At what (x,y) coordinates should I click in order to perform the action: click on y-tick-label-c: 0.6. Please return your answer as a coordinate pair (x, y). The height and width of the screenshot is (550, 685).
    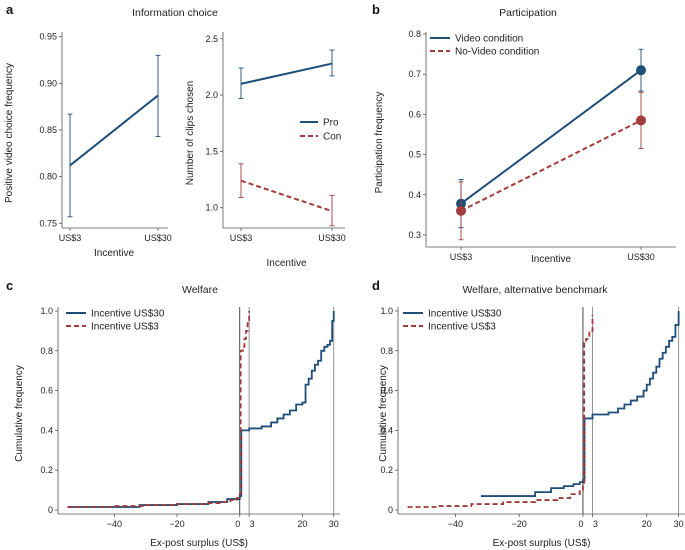
    Looking at the image, I should click on (46, 391).